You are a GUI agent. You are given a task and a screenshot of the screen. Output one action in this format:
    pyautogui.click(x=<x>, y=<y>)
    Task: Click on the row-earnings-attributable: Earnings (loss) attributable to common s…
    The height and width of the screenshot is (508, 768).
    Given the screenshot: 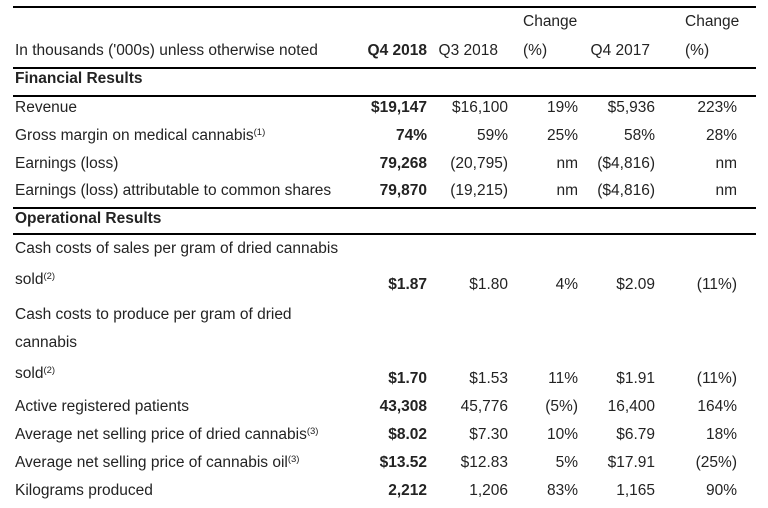 What is the action you would take?
    pyautogui.click(x=384, y=194)
    